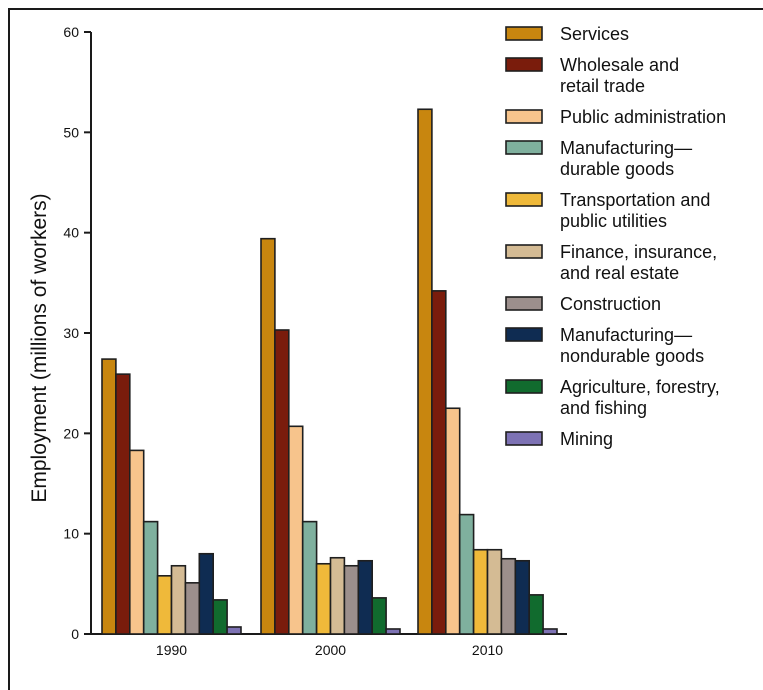  Describe the element at coordinates (594, 34) in the screenshot. I see `legend-label-0: Services` at that location.